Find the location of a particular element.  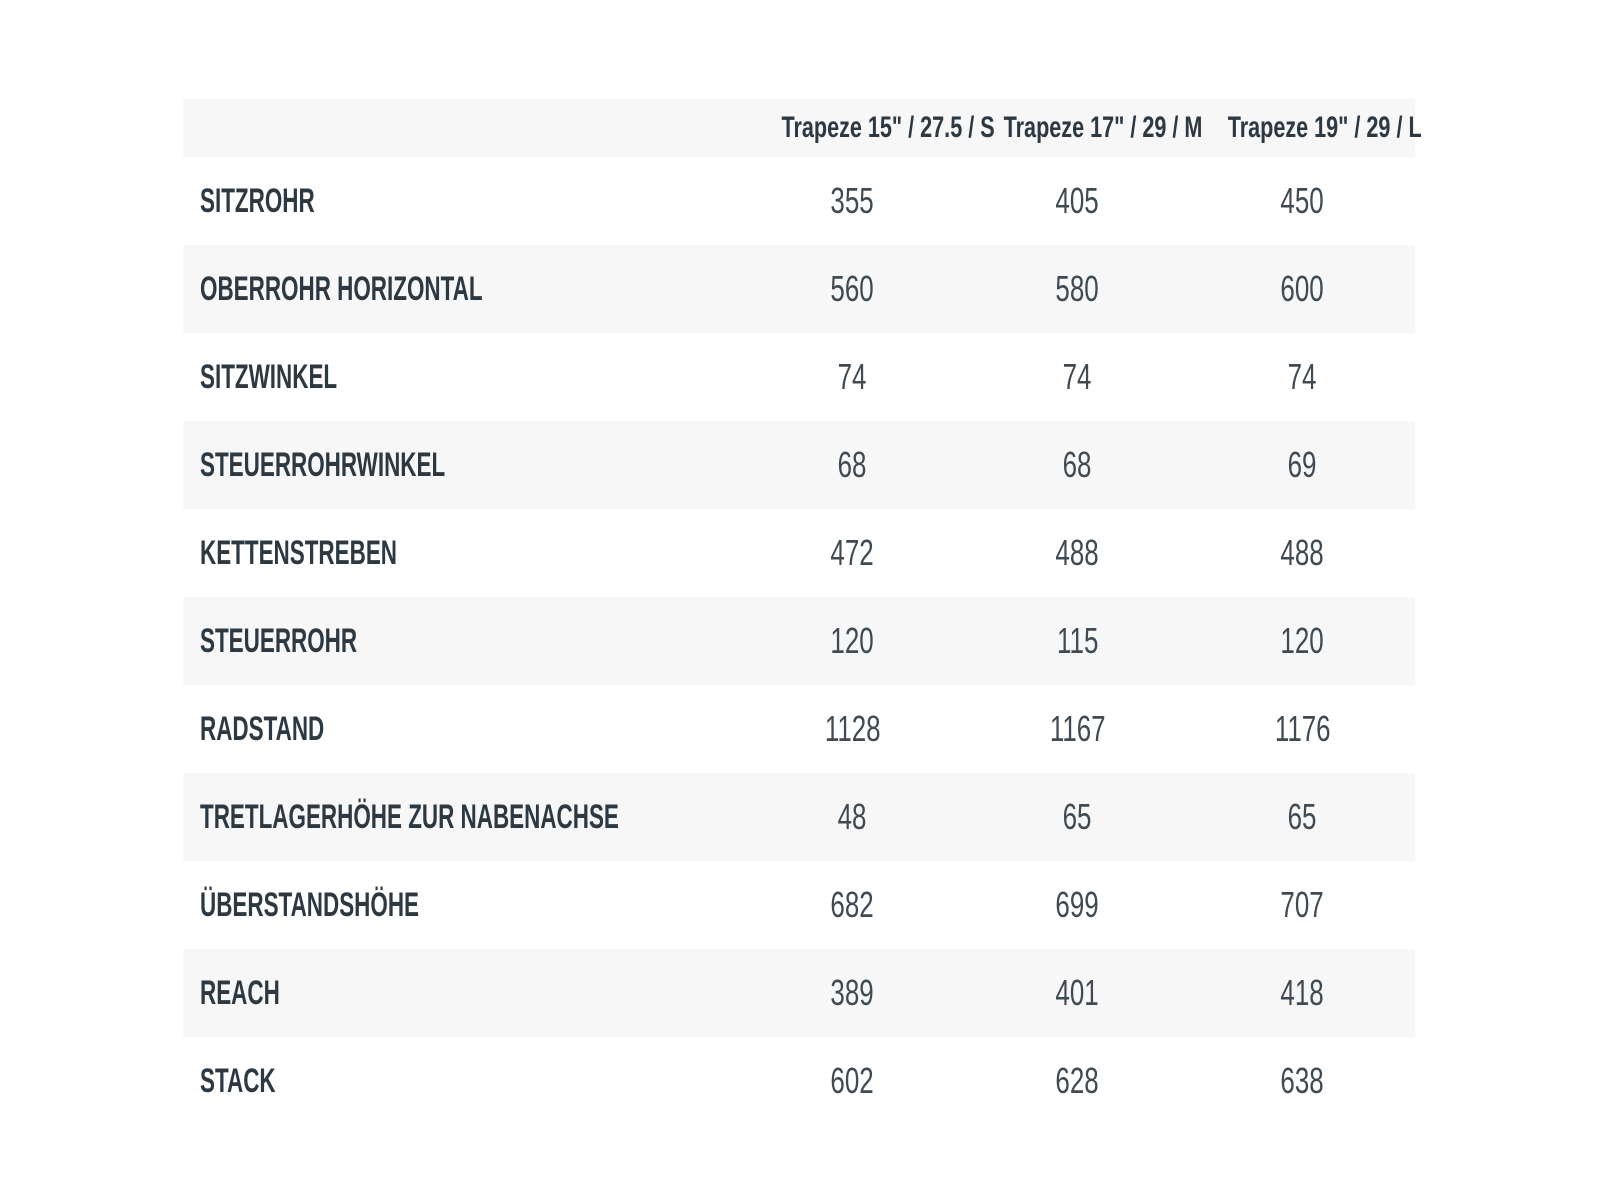

value-text: 488 is located at coordinates (1077, 552).